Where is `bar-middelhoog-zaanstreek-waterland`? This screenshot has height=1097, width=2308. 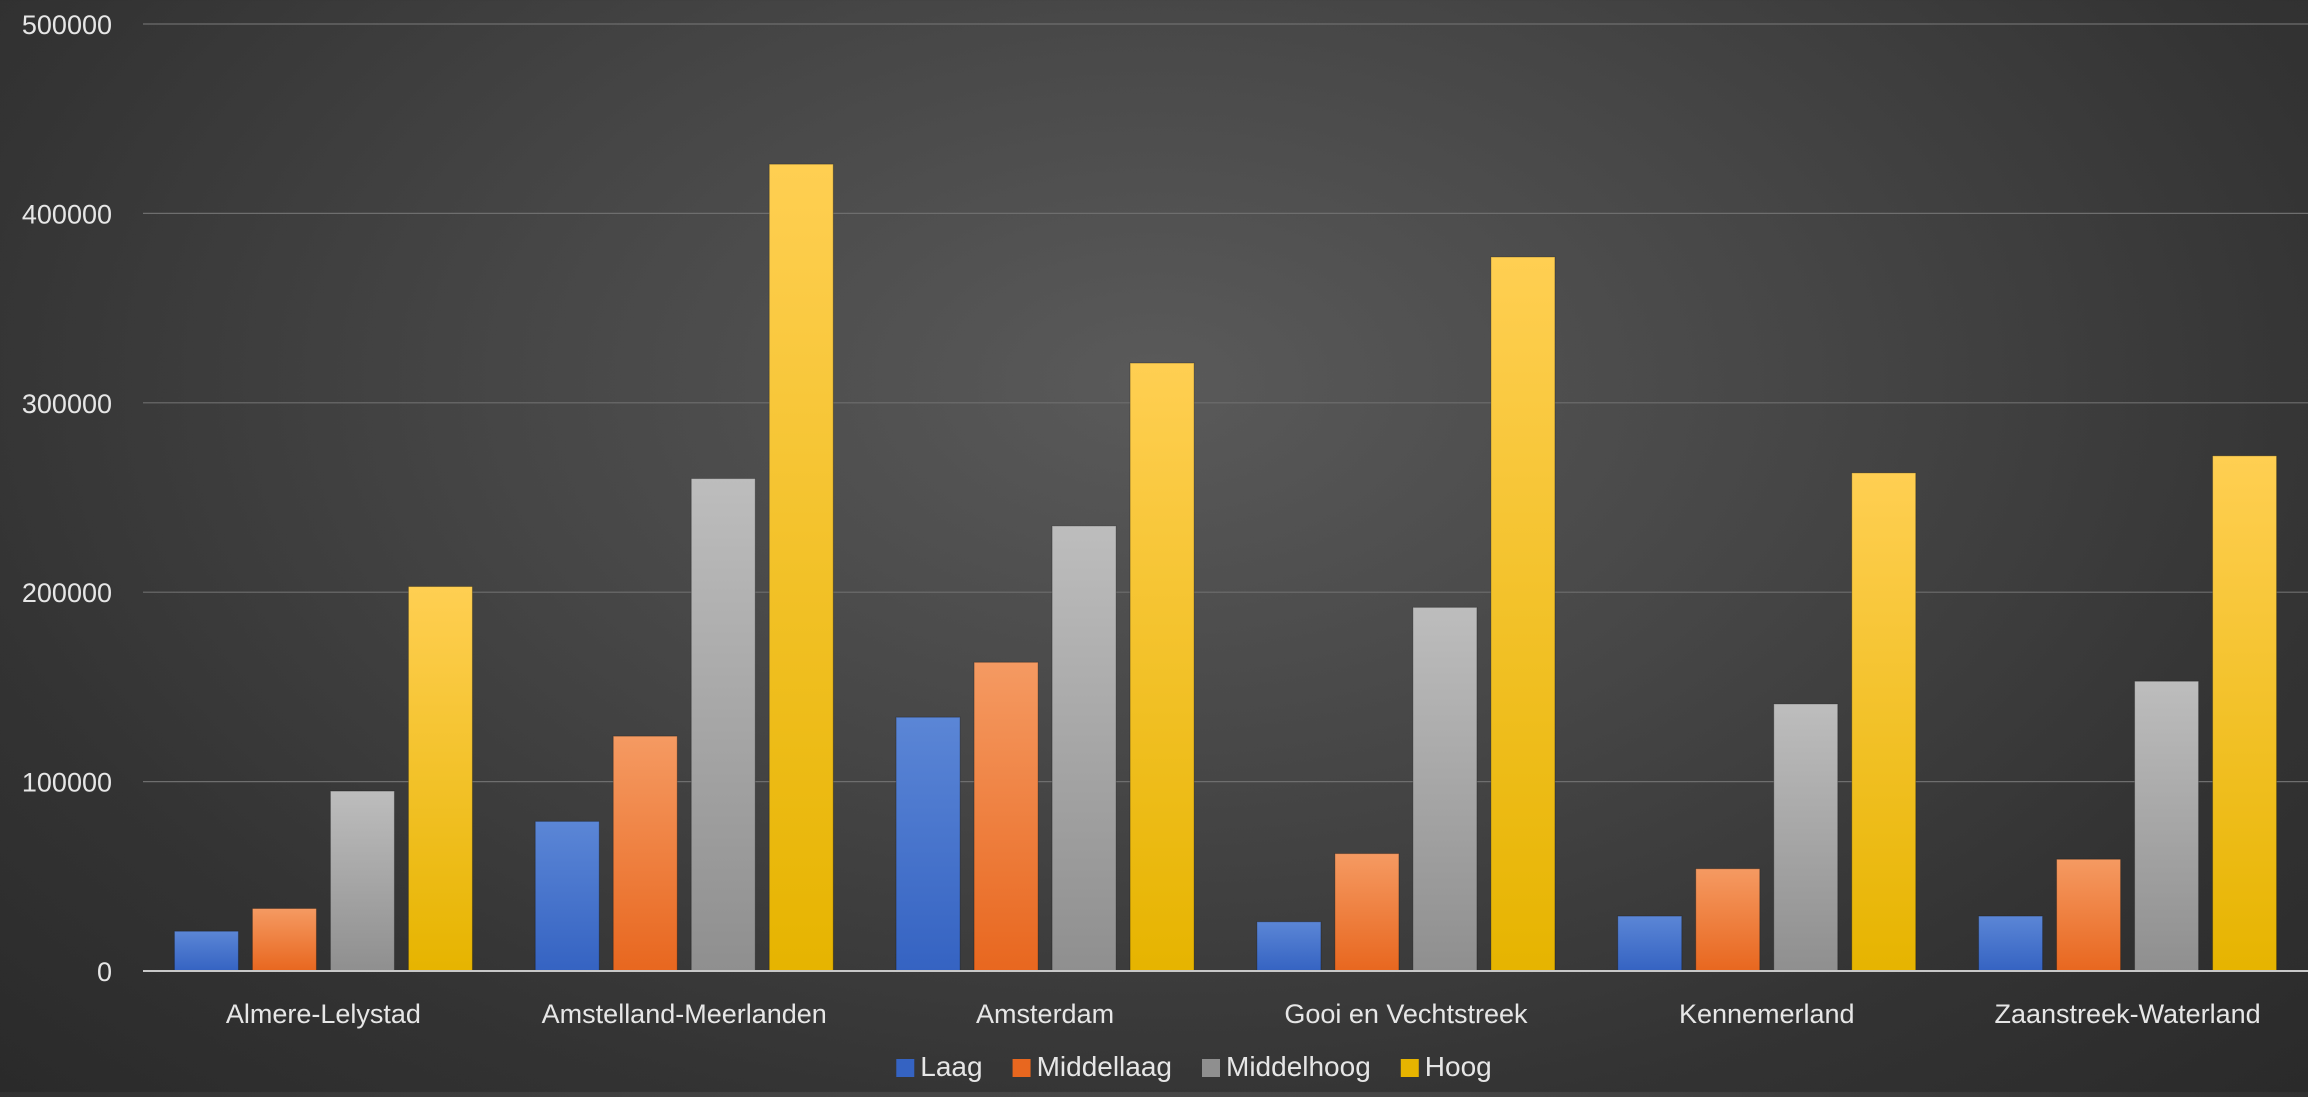 bar-middelhoog-zaanstreek-waterland is located at coordinates (2167, 826).